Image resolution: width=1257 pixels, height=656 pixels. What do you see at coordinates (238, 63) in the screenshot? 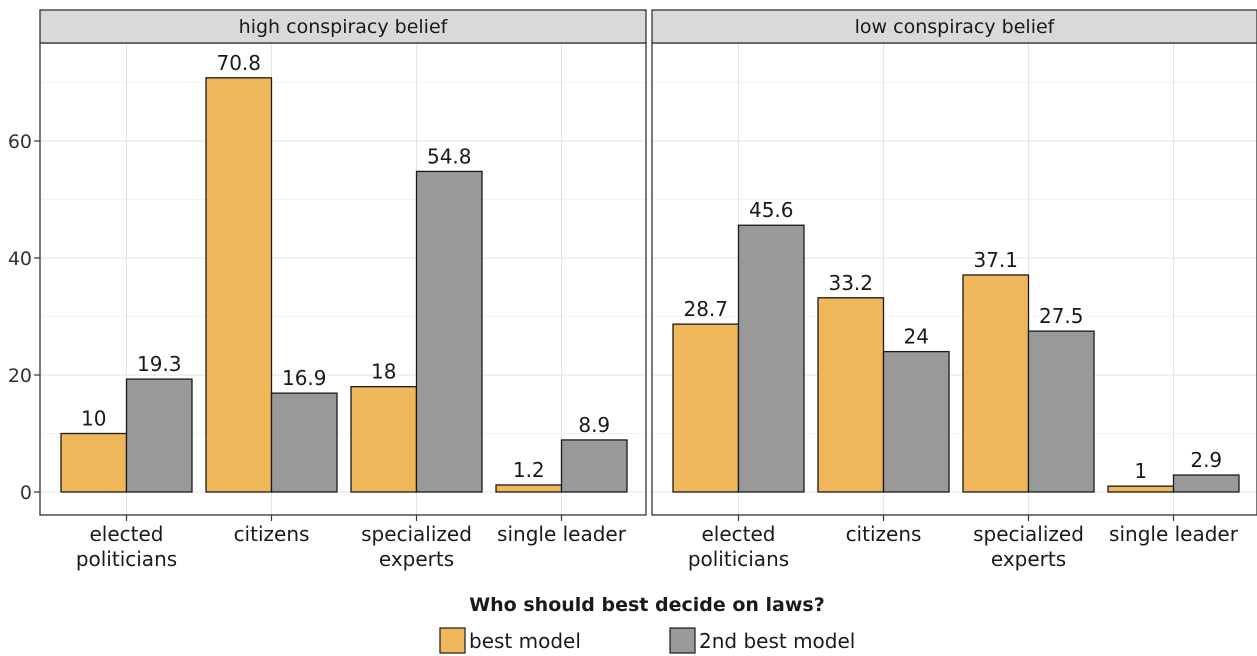
I see `bar-value-label: 70.8` at bounding box center [238, 63].